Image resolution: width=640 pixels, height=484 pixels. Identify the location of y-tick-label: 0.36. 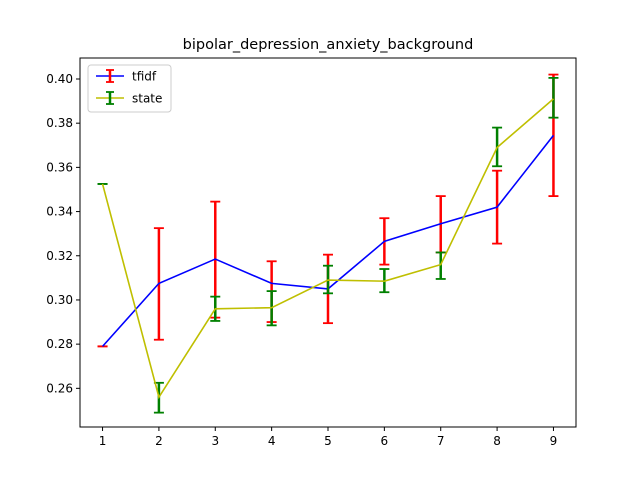
(59, 167).